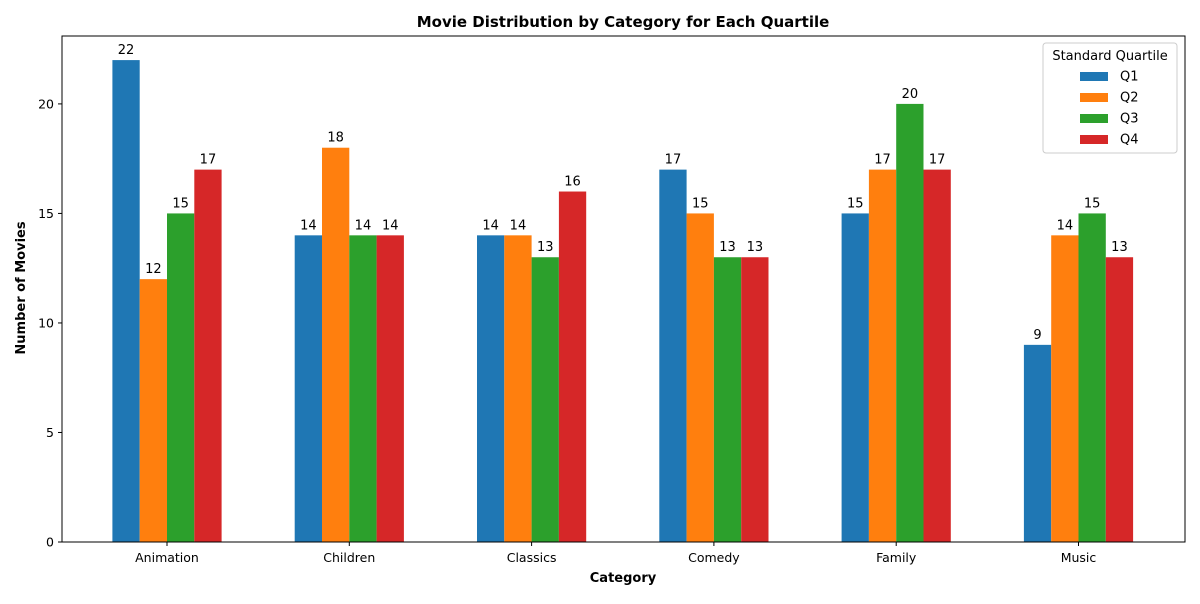 The width and height of the screenshot is (1200, 604). Describe the element at coordinates (755, 399) in the screenshot. I see `bar-q4-comedy` at that location.